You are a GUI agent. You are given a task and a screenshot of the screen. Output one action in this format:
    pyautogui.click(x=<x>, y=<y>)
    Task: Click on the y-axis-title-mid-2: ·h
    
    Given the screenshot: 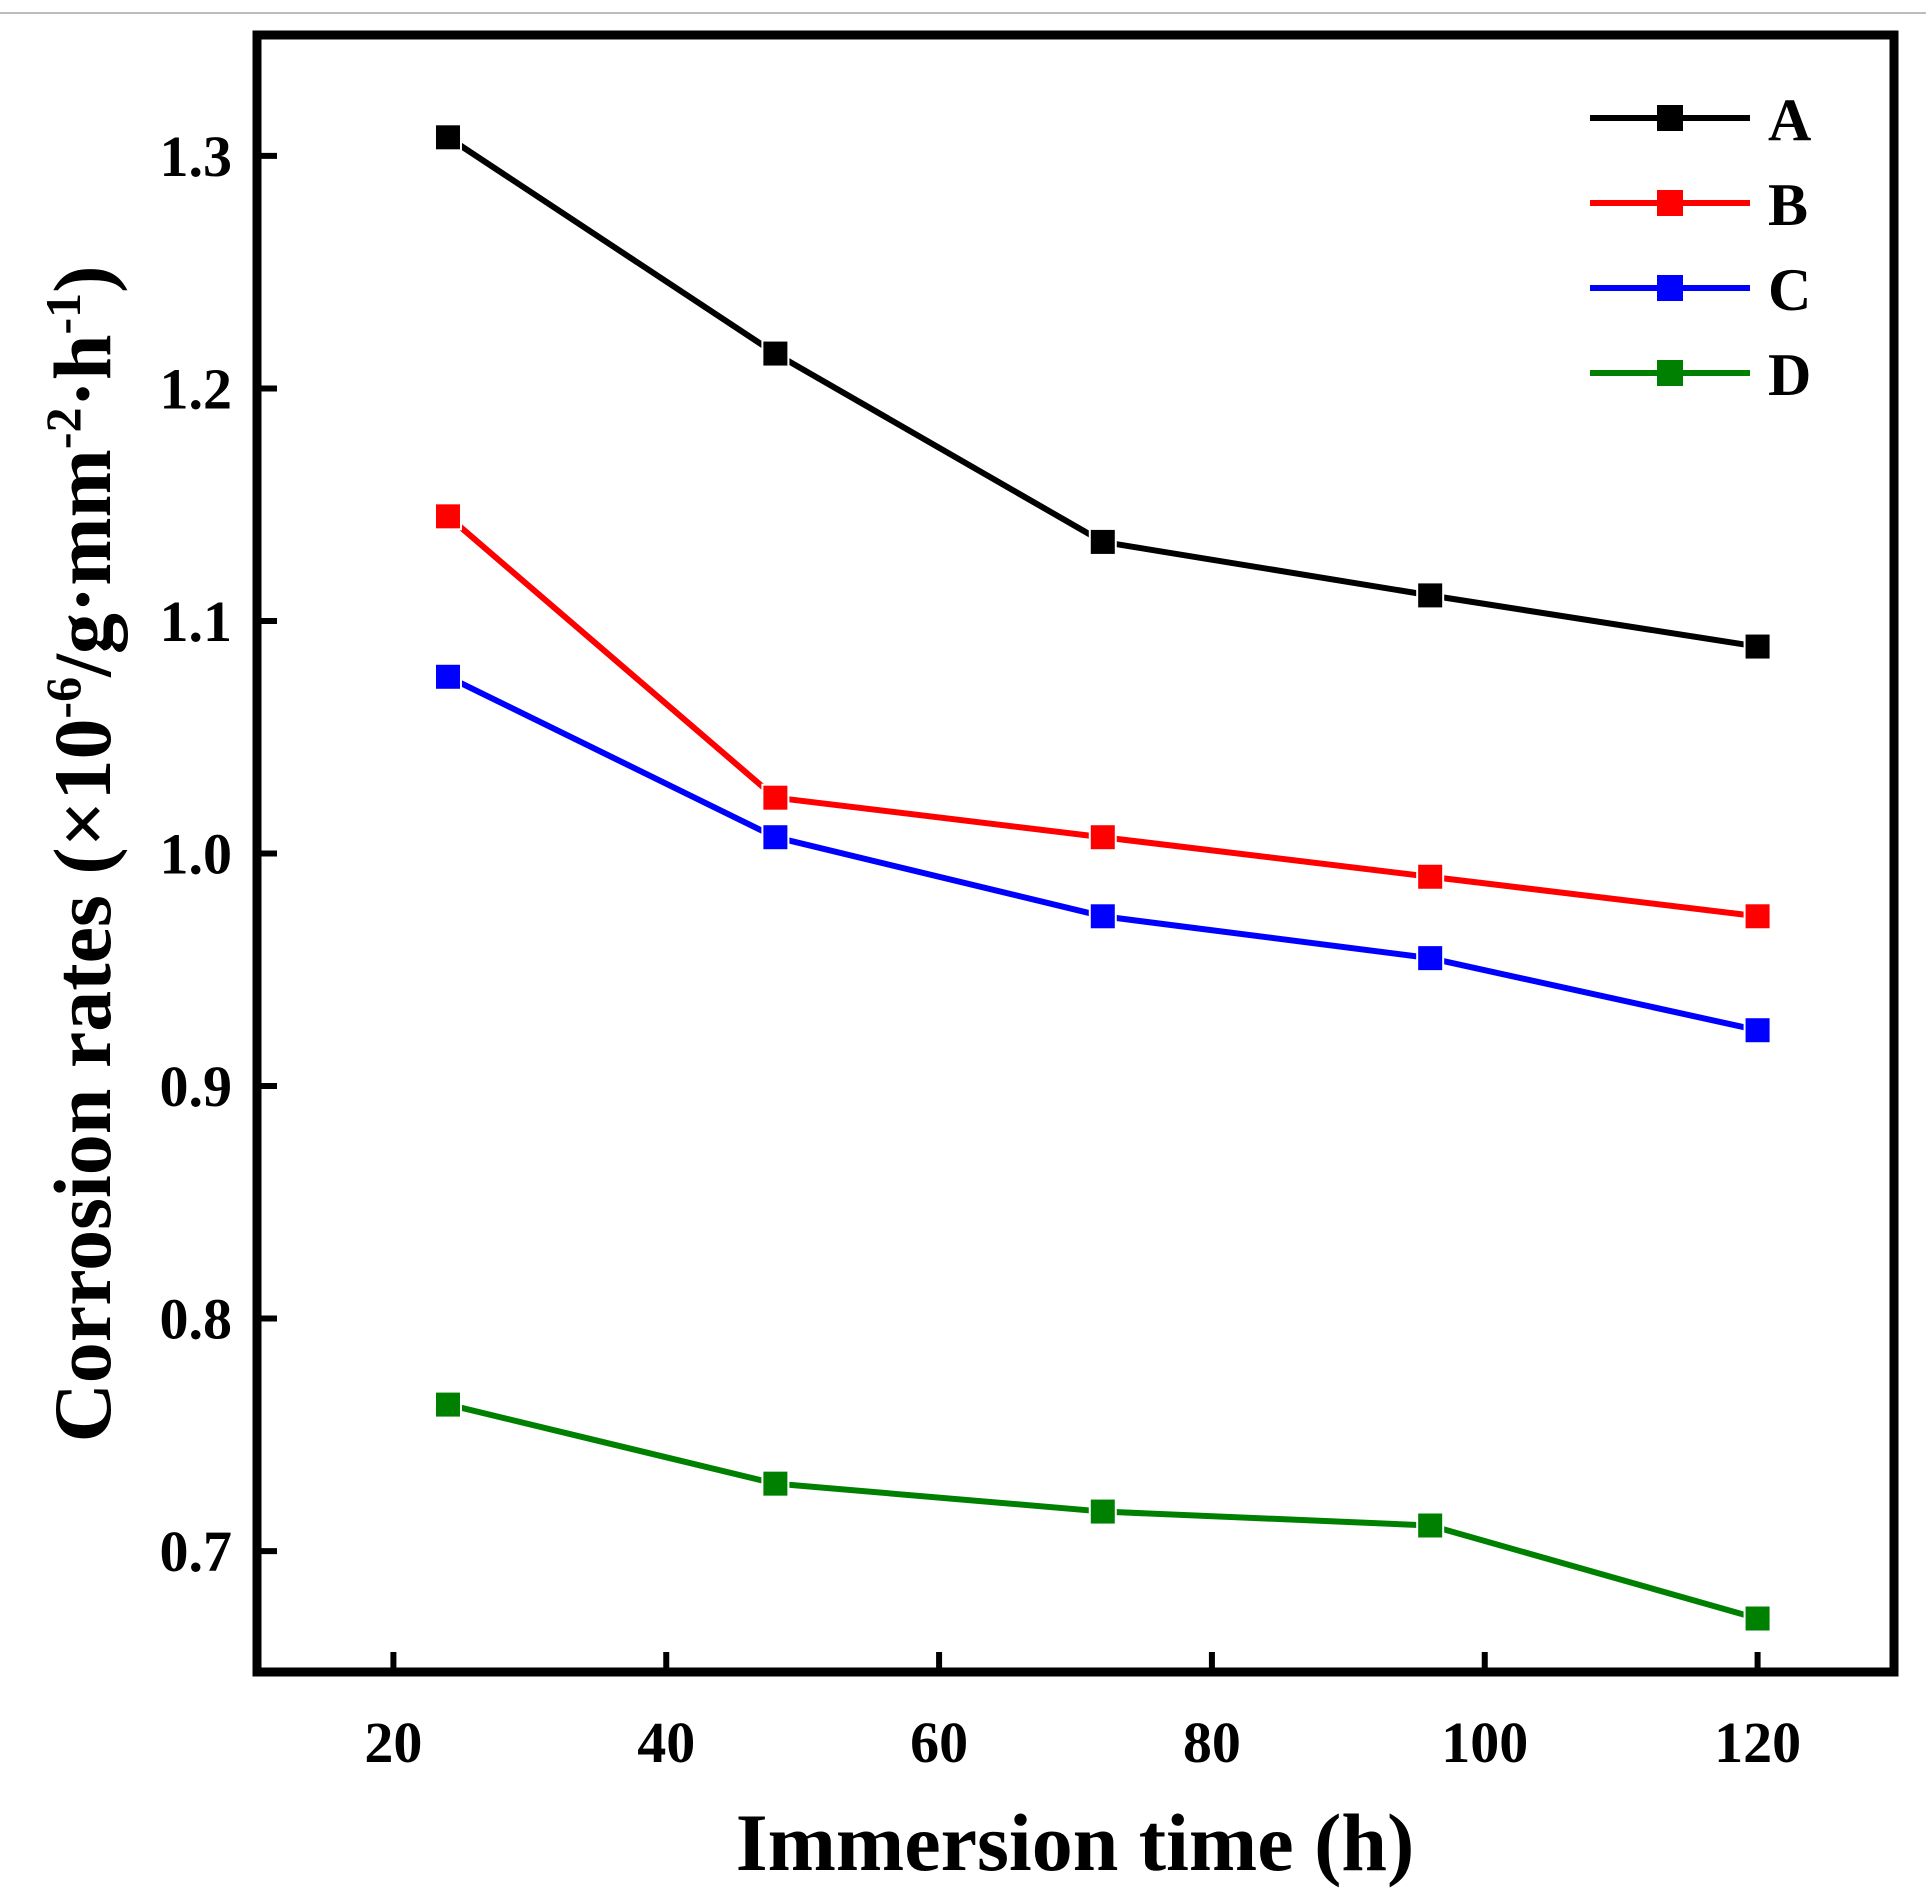 What is the action you would take?
    pyautogui.click(x=82, y=371)
    